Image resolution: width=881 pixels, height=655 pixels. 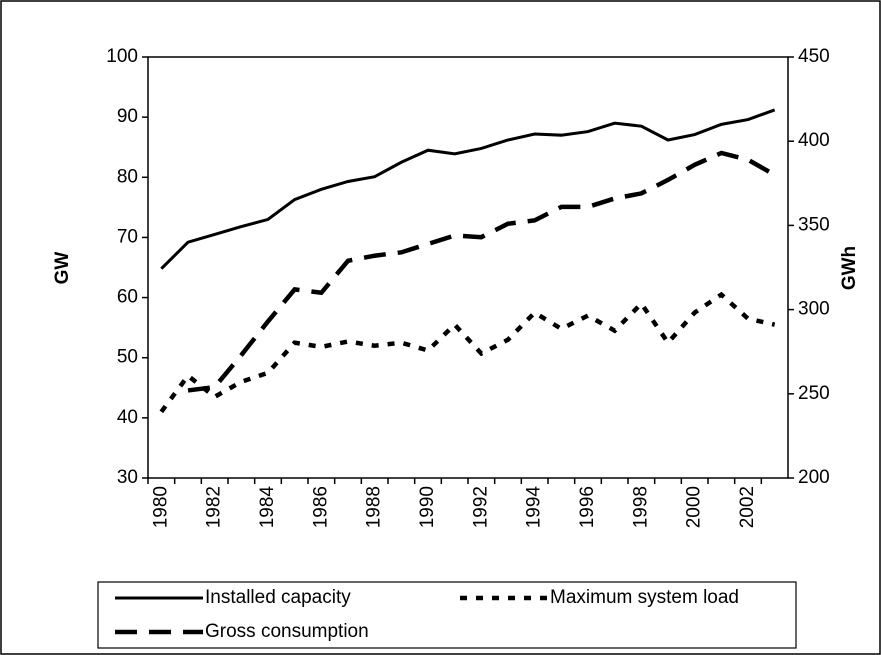 What do you see at coordinates (467, 352) in the screenshot?
I see `series-line` at bounding box center [467, 352].